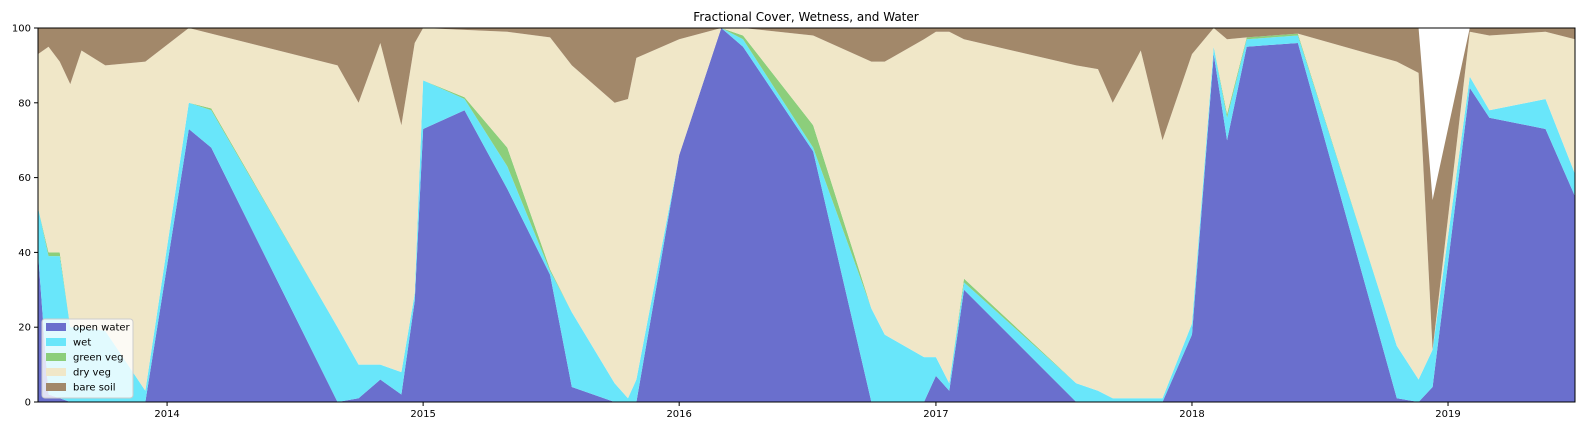 The width and height of the screenshot is (1584, 432). Describe the element at coordinates (807, 411) in the screenshot. I see `x-axis: 2014 2015 2016 2017 2018 2019` at that location.